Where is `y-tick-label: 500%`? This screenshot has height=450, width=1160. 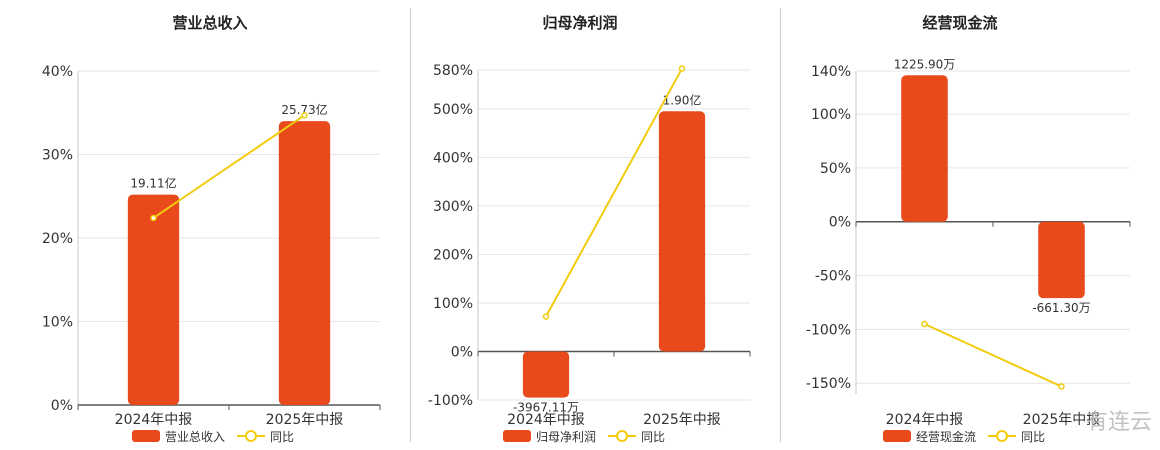 y-tick-label: 500% is located at coordinates (453, 110).